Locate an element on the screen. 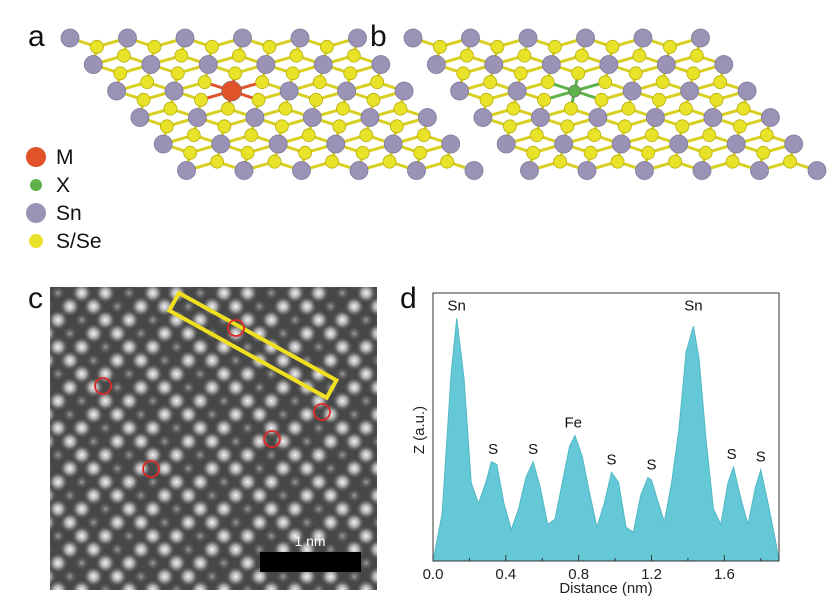  peak-label: Fe is located at coordinates (573, 423).